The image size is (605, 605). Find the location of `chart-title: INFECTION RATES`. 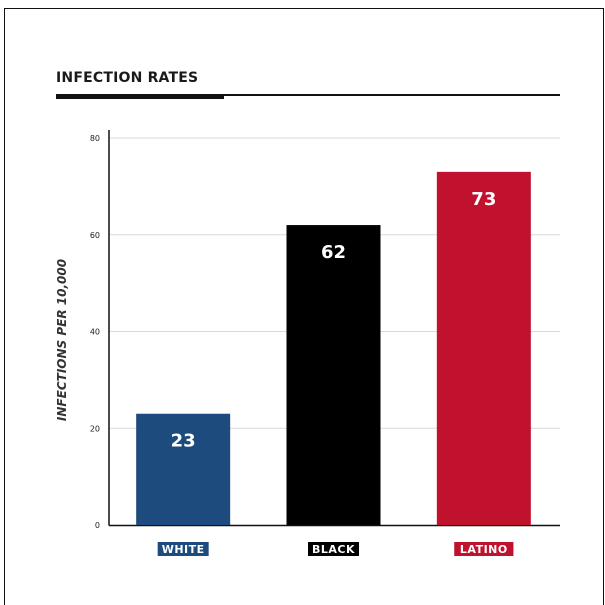

chart-title: INFECTION RATES is located at coordinates (127, 78).